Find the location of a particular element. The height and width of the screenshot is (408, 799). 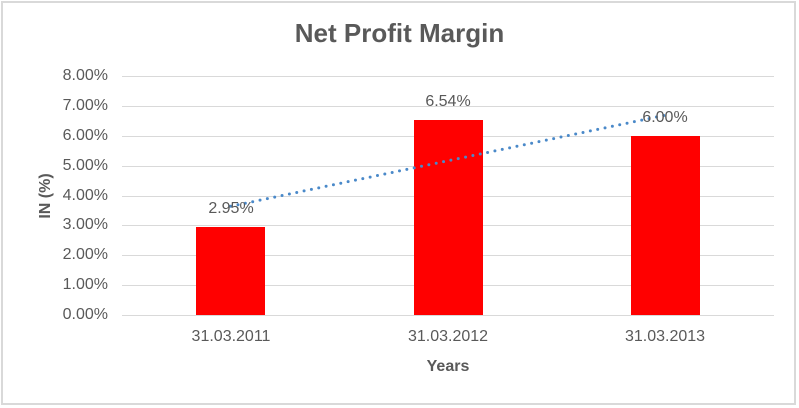

bar-31.03.2012 is located at coordinates (448, 217).